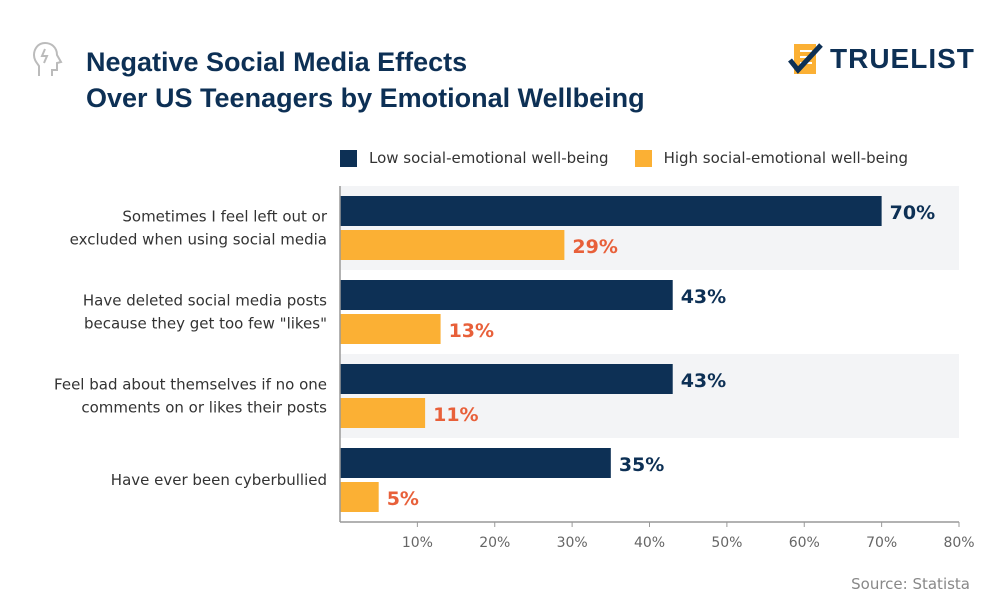 This screenshot has width=1000, height=615. I want to click on x-tick-label: 80%, so click(958, 543).